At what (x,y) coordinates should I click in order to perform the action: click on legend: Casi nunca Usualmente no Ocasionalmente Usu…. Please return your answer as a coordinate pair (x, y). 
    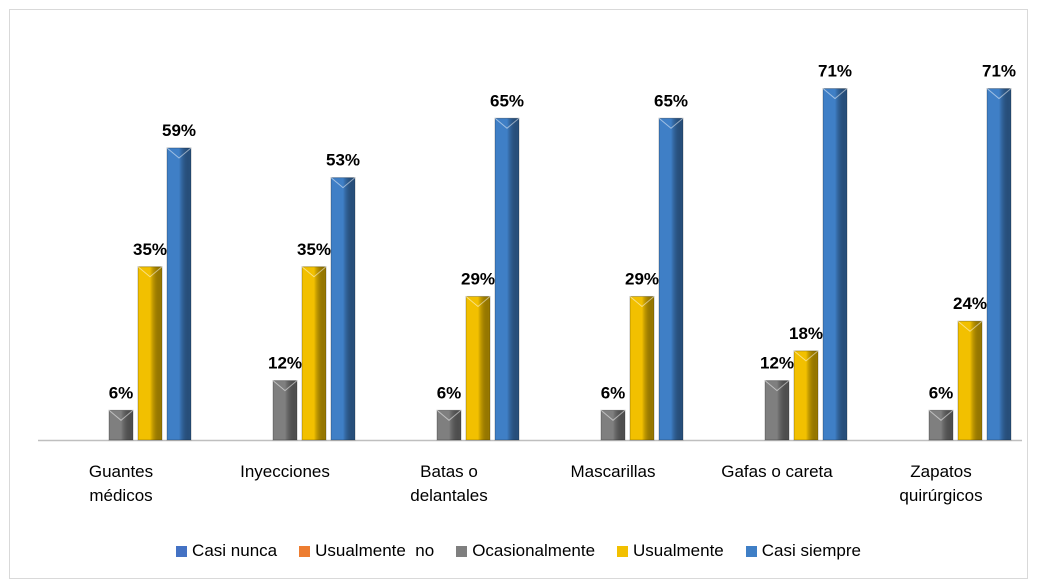
    Looking at the image, I should click on (518, 551).